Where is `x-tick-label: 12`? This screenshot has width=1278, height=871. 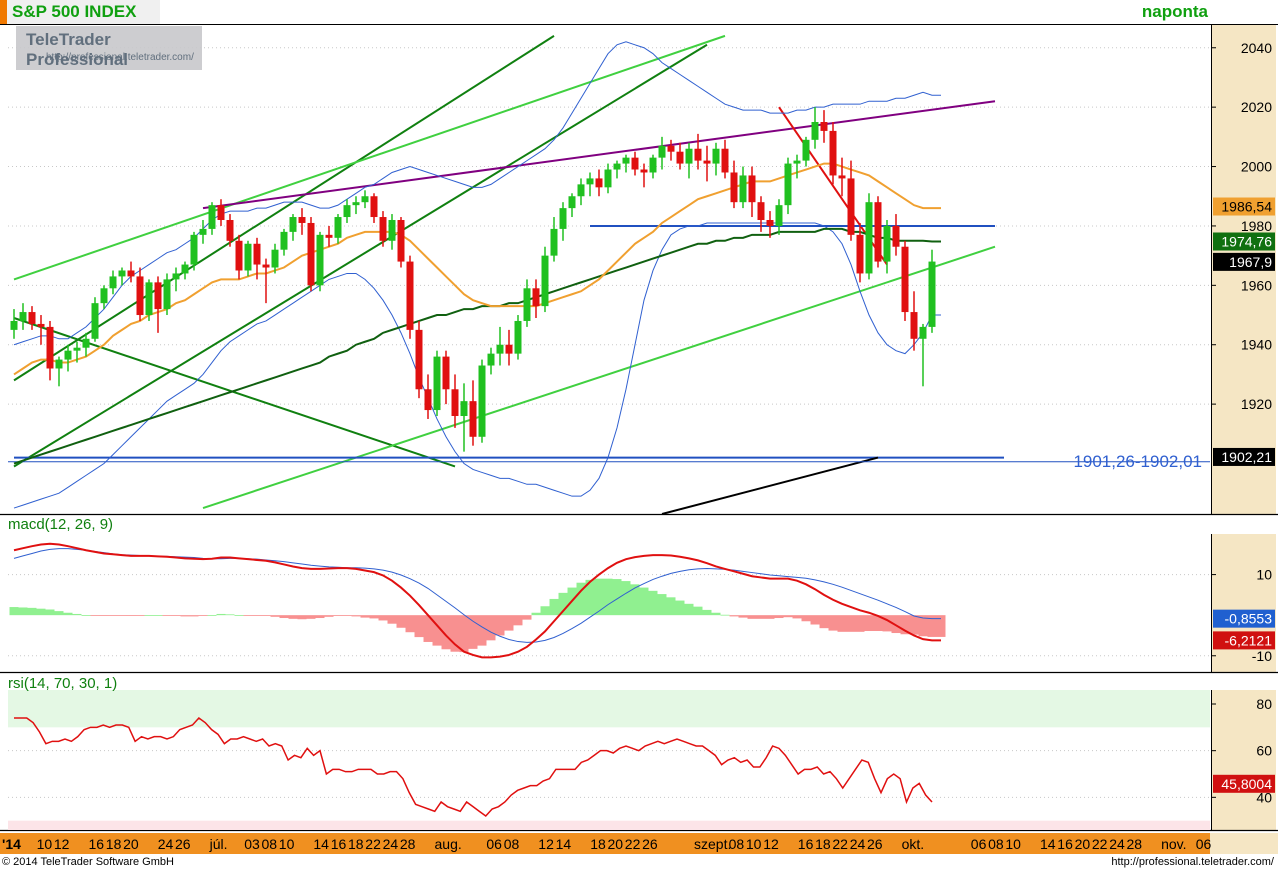 x-tick-label: 12 is located at coordinates (771, 844).